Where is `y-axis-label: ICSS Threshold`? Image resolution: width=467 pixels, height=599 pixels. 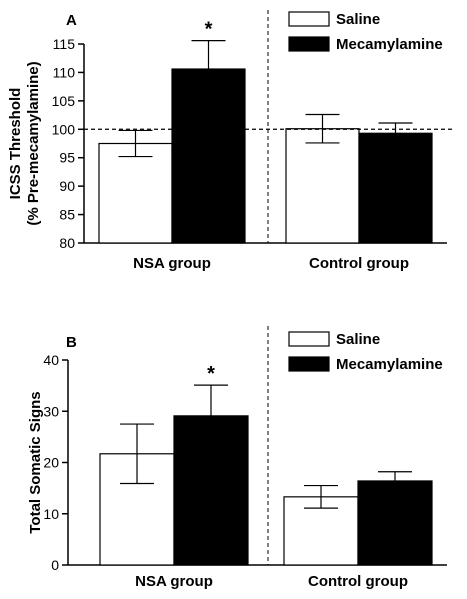 y-axis-label: ICSS Threshold is located at coordinates (15, 144).